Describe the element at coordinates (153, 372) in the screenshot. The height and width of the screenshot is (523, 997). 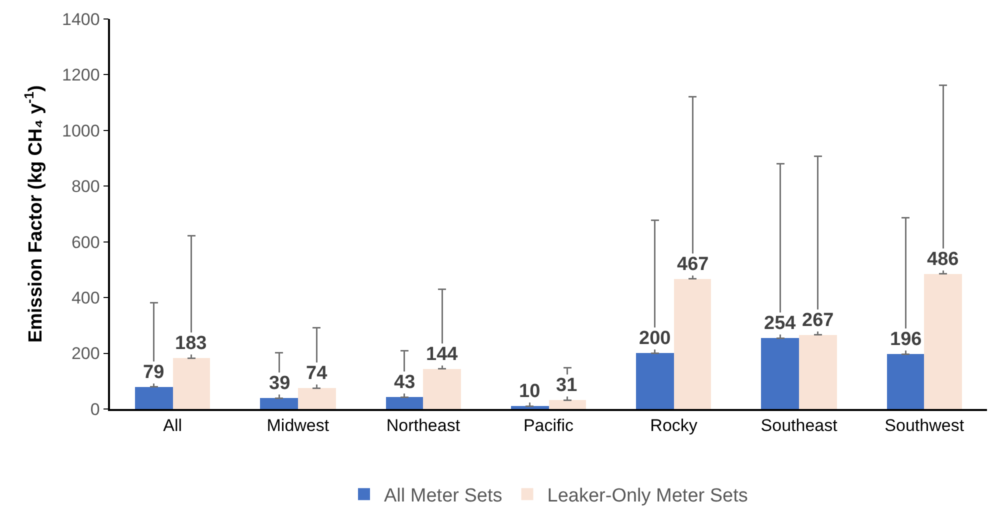
I see `data-label: 79` at that location.